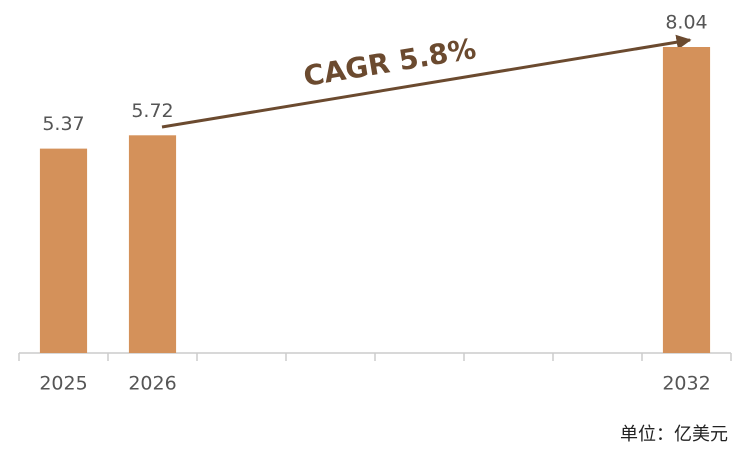 This screenshot has height=461, width=750. I want to click on cagr-label: CAGR 5.8%, so click(389, 62).